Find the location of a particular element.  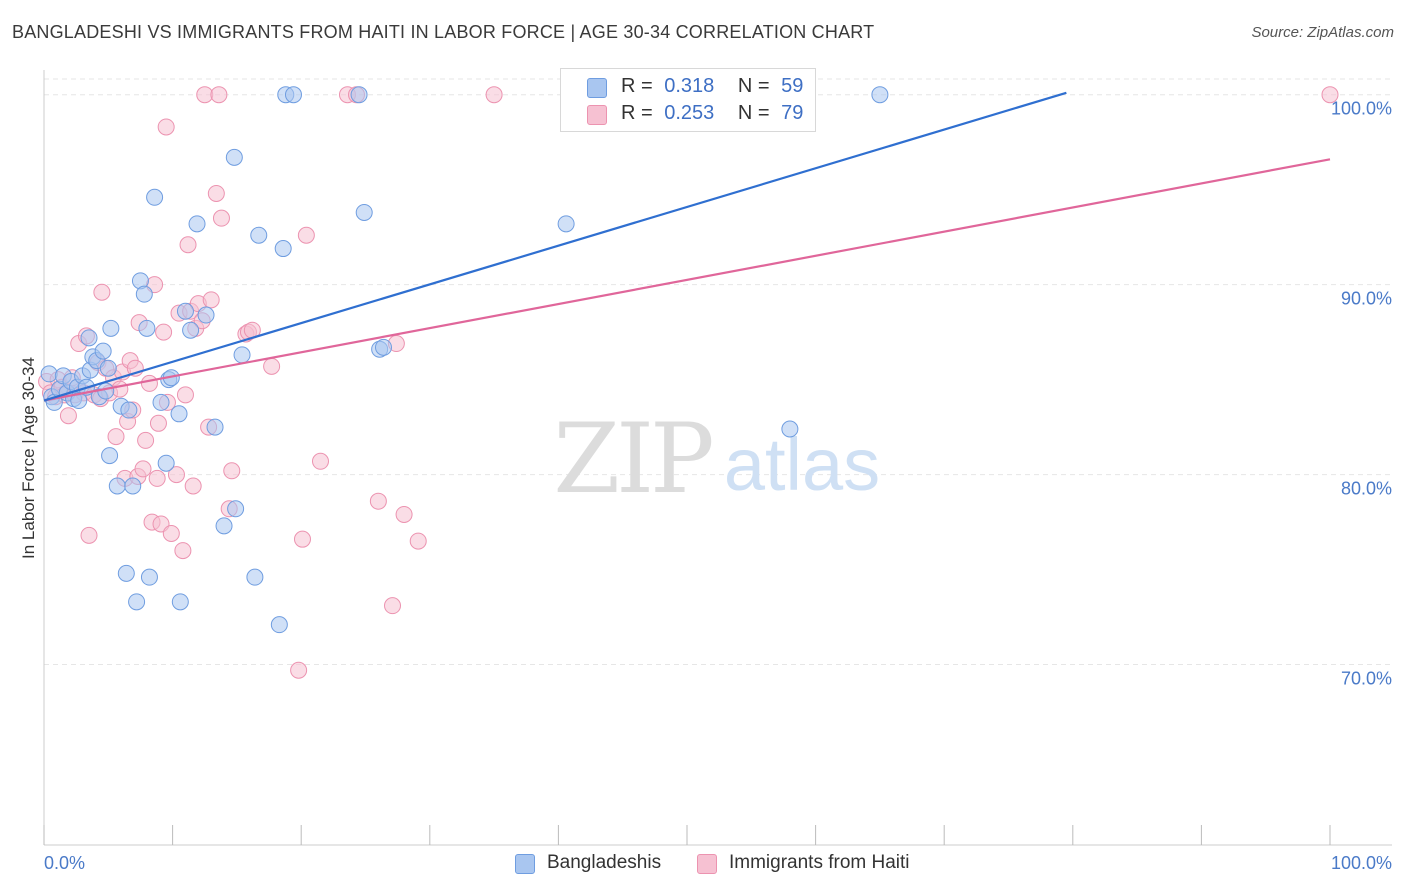

watermark-atlas: atlas is located at coordinates (802, 464).